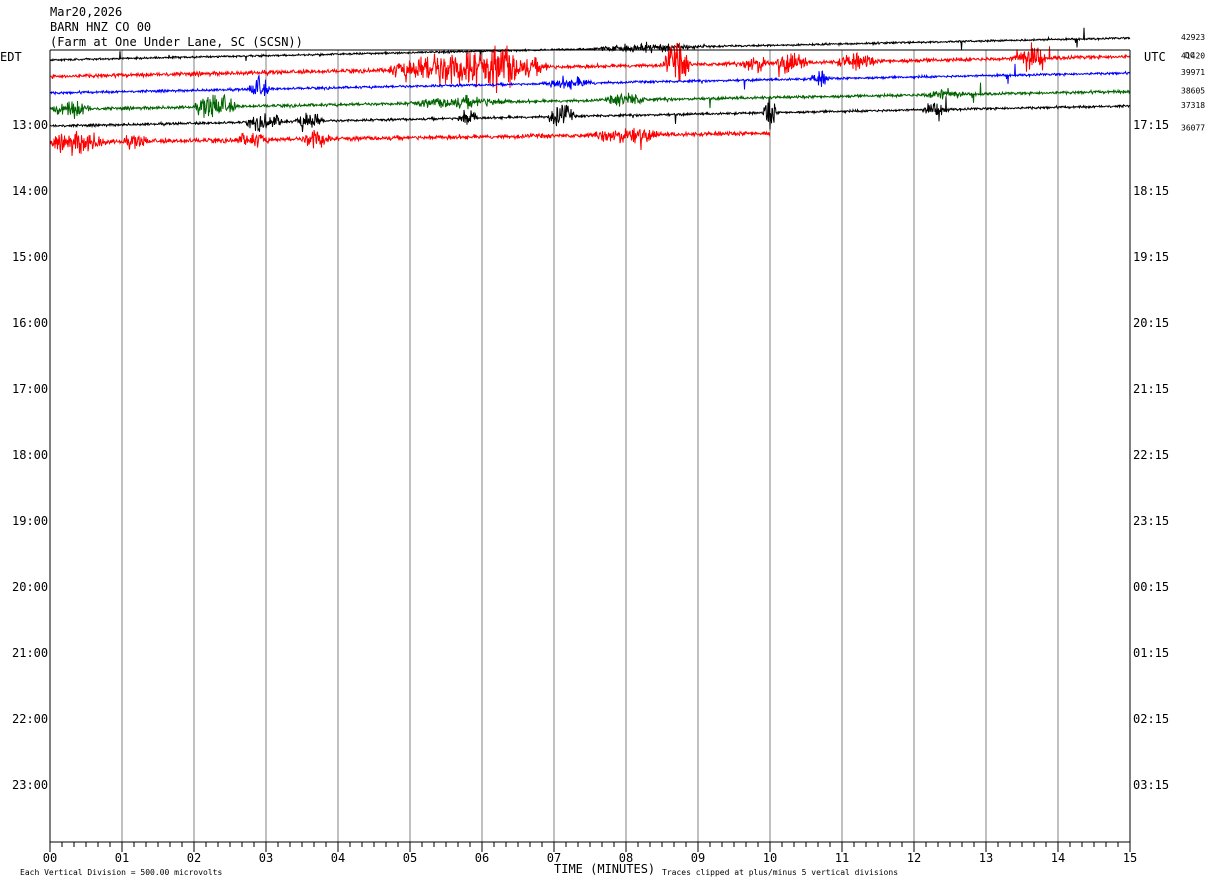 This screenshot has width=1210, height=886. I want to click on utc-hour-label: 02:15, so click(1151, 719).